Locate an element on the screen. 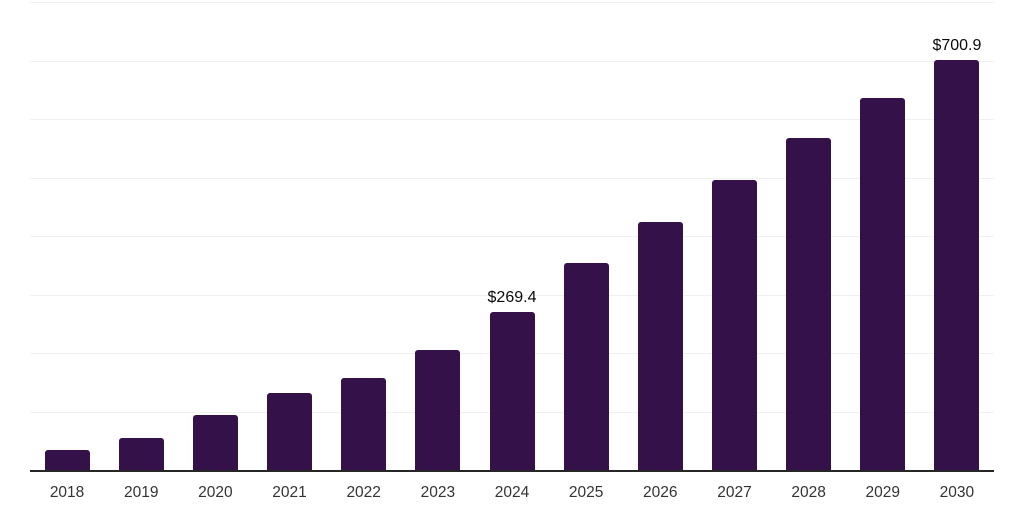 The image size is (1024, 512). value-label-2024: $269.4 is located at coordinates (512, 298).